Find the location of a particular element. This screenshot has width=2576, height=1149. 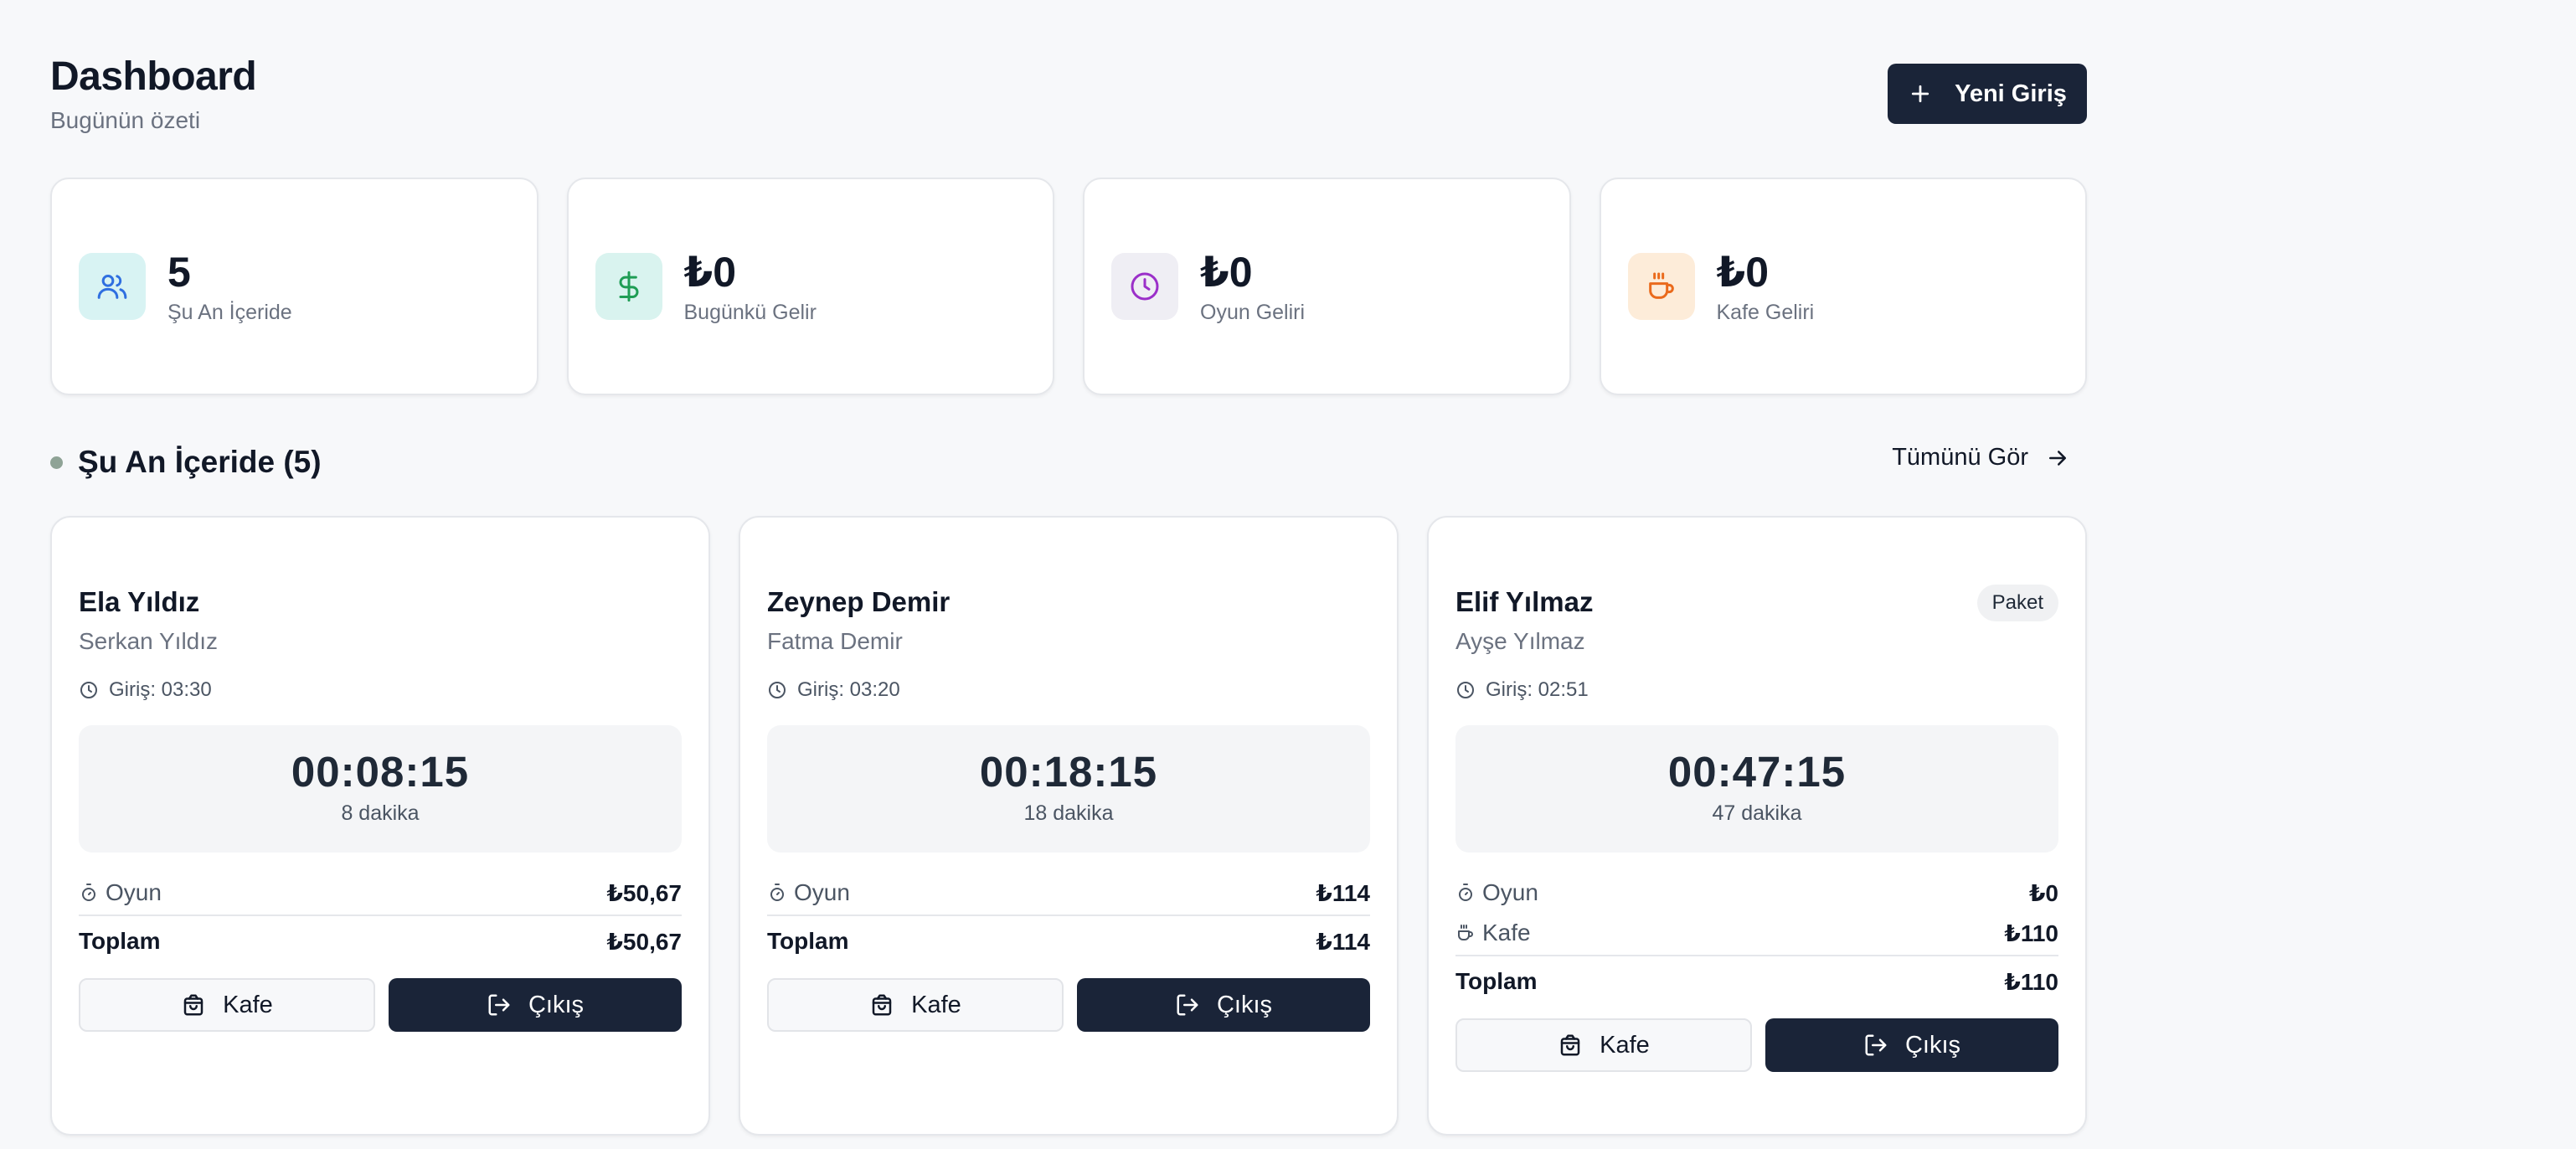

game-charge-row: Oyun ₺114 is located at coordinates (1068, 893).